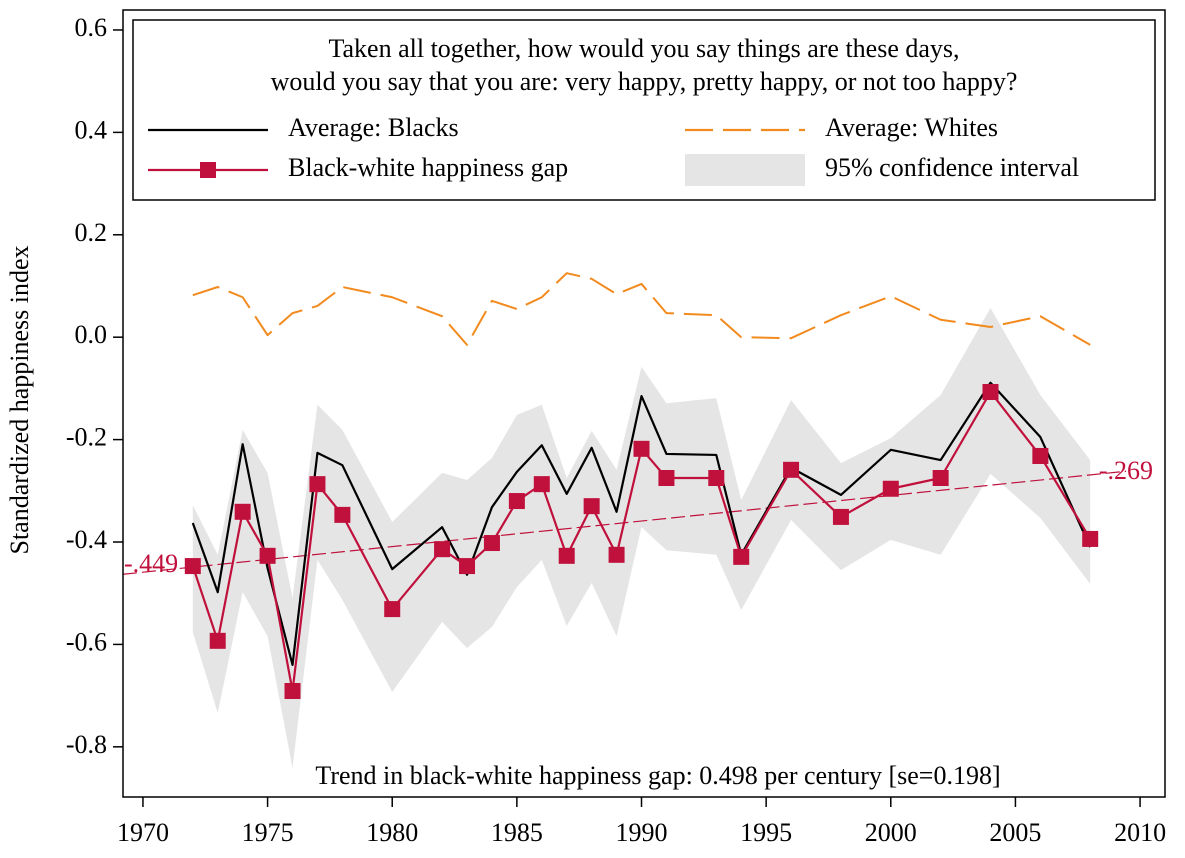  Describe the element at coordinates (392, 832) in the screenshot. I see `x-tick-label: 1980` at that location.